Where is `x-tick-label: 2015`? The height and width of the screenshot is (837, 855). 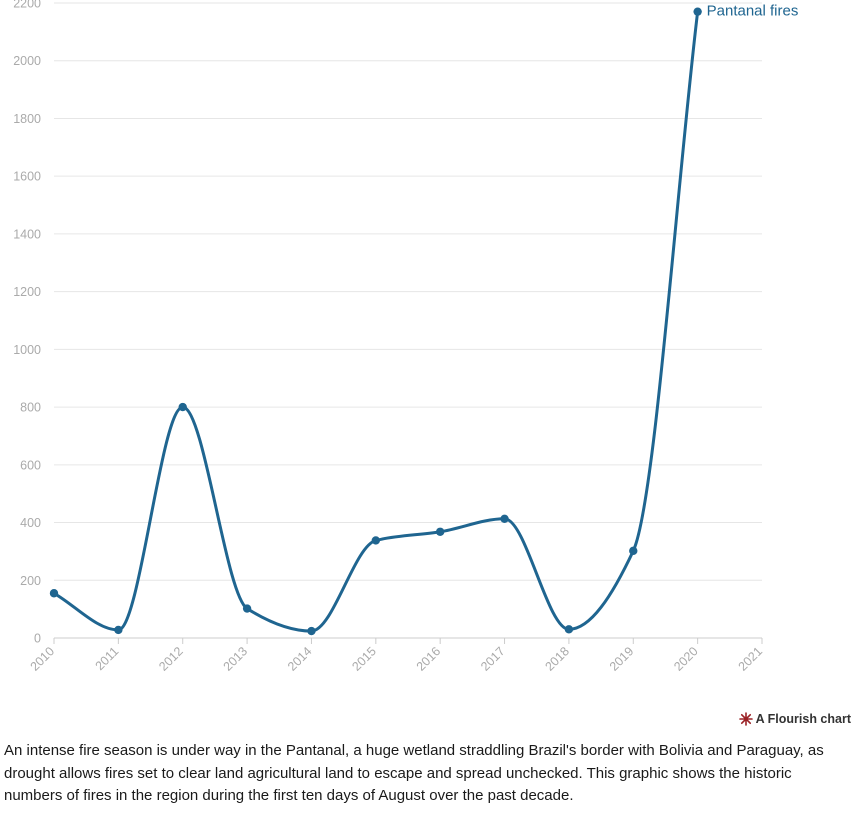
x-tick-label: 2015 is located at coordinates (364, 659).